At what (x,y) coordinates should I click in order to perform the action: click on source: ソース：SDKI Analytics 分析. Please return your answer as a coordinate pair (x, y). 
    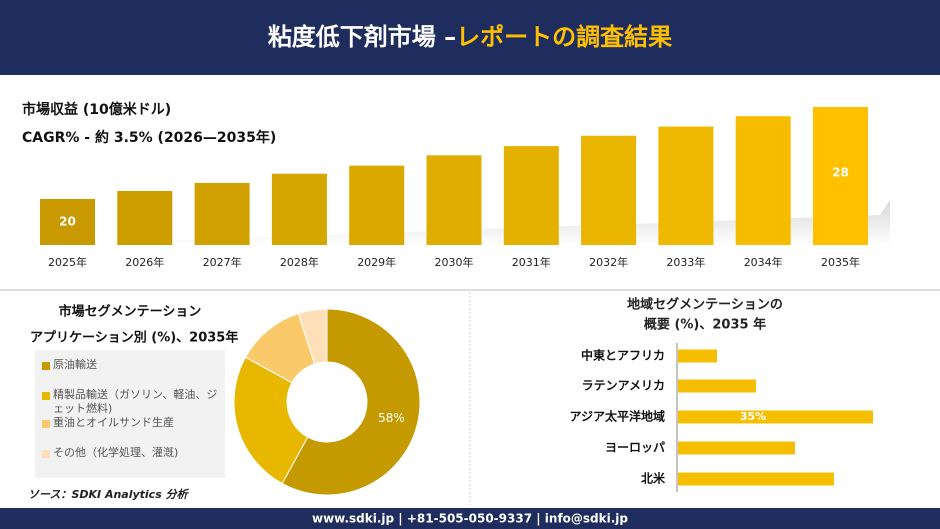
    Looking at the image, I should click on (109, 494).